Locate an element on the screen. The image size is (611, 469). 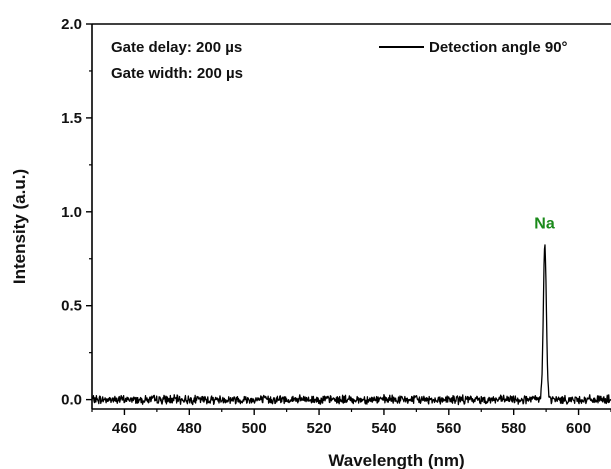
y-tick-label-2: 1.0 is located at coordinates (71, 212).